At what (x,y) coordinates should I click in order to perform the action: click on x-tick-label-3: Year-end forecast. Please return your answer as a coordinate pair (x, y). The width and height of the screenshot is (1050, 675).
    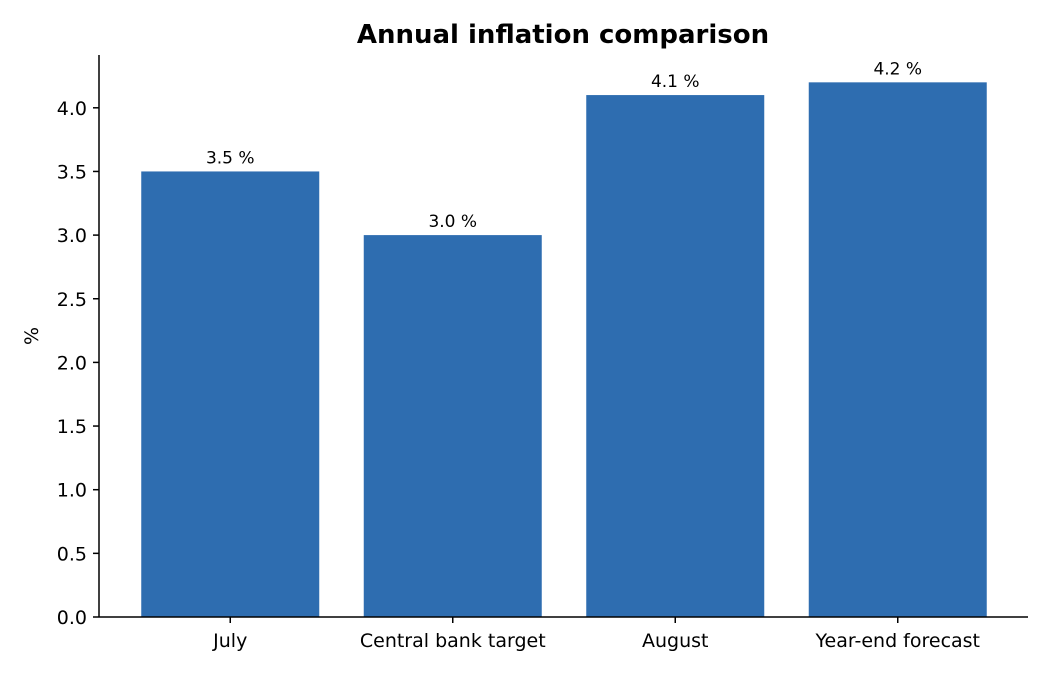
    Looking at the image, I should click on (897, 641).